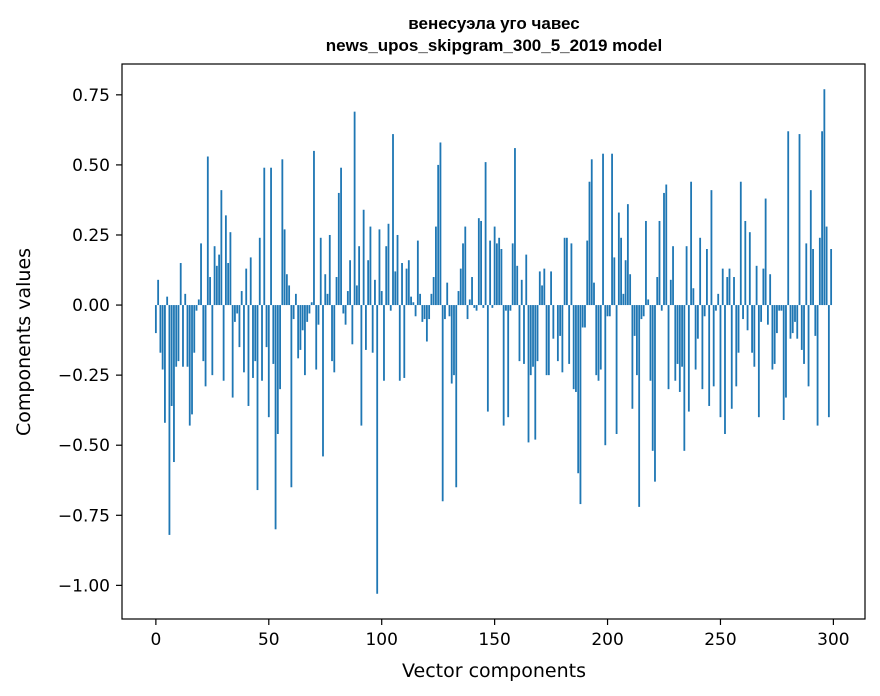  I want to click on x-tick-label: 0, so click(155, 640).